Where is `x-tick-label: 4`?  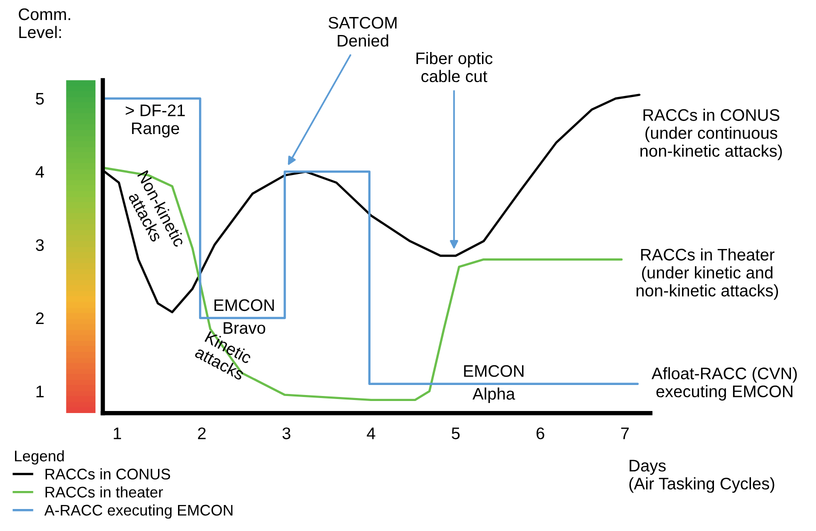 x-tick-label: 4 is located at coordinates (371, 434).